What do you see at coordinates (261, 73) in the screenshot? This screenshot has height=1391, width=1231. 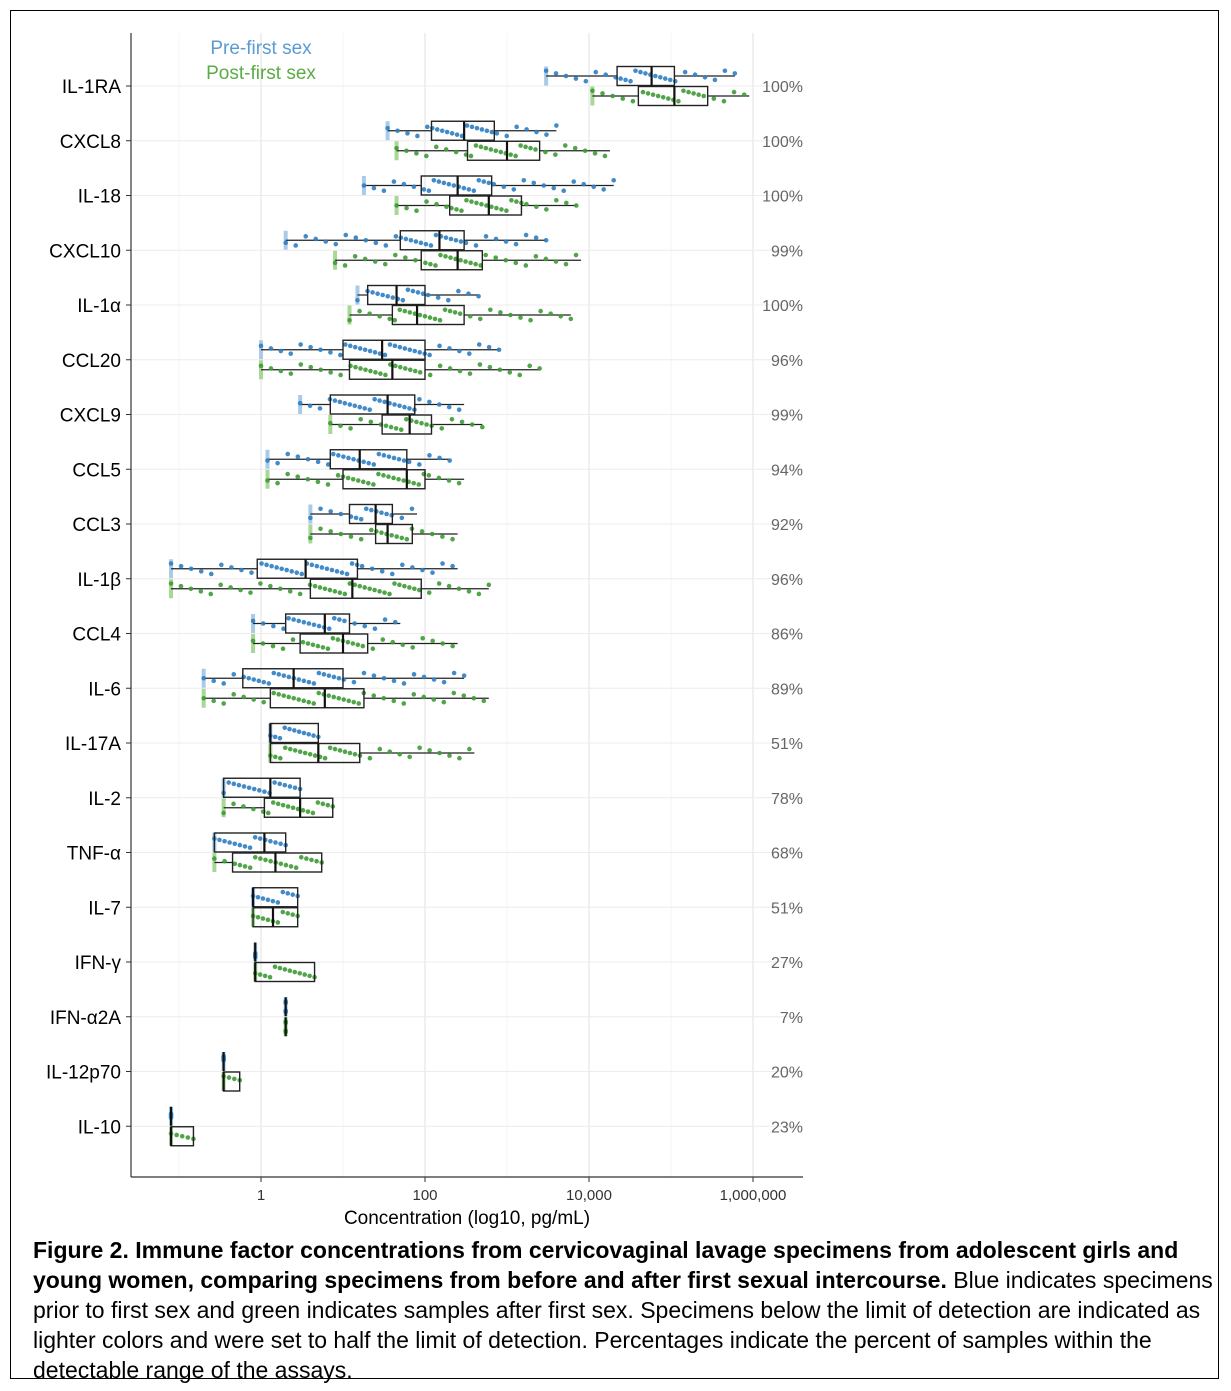 I see `legend-entry: Post-first sex` at bounding box center [261, 73].